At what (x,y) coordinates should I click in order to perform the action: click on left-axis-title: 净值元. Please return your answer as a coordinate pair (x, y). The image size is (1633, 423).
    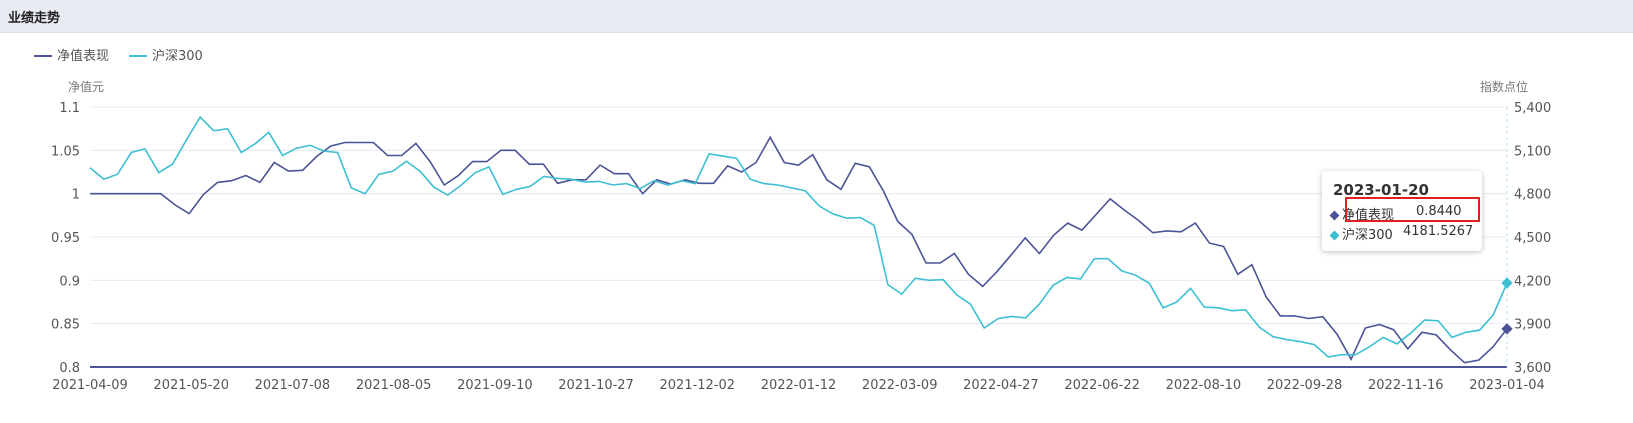
    Looking at the image, I should click on (86, 86).